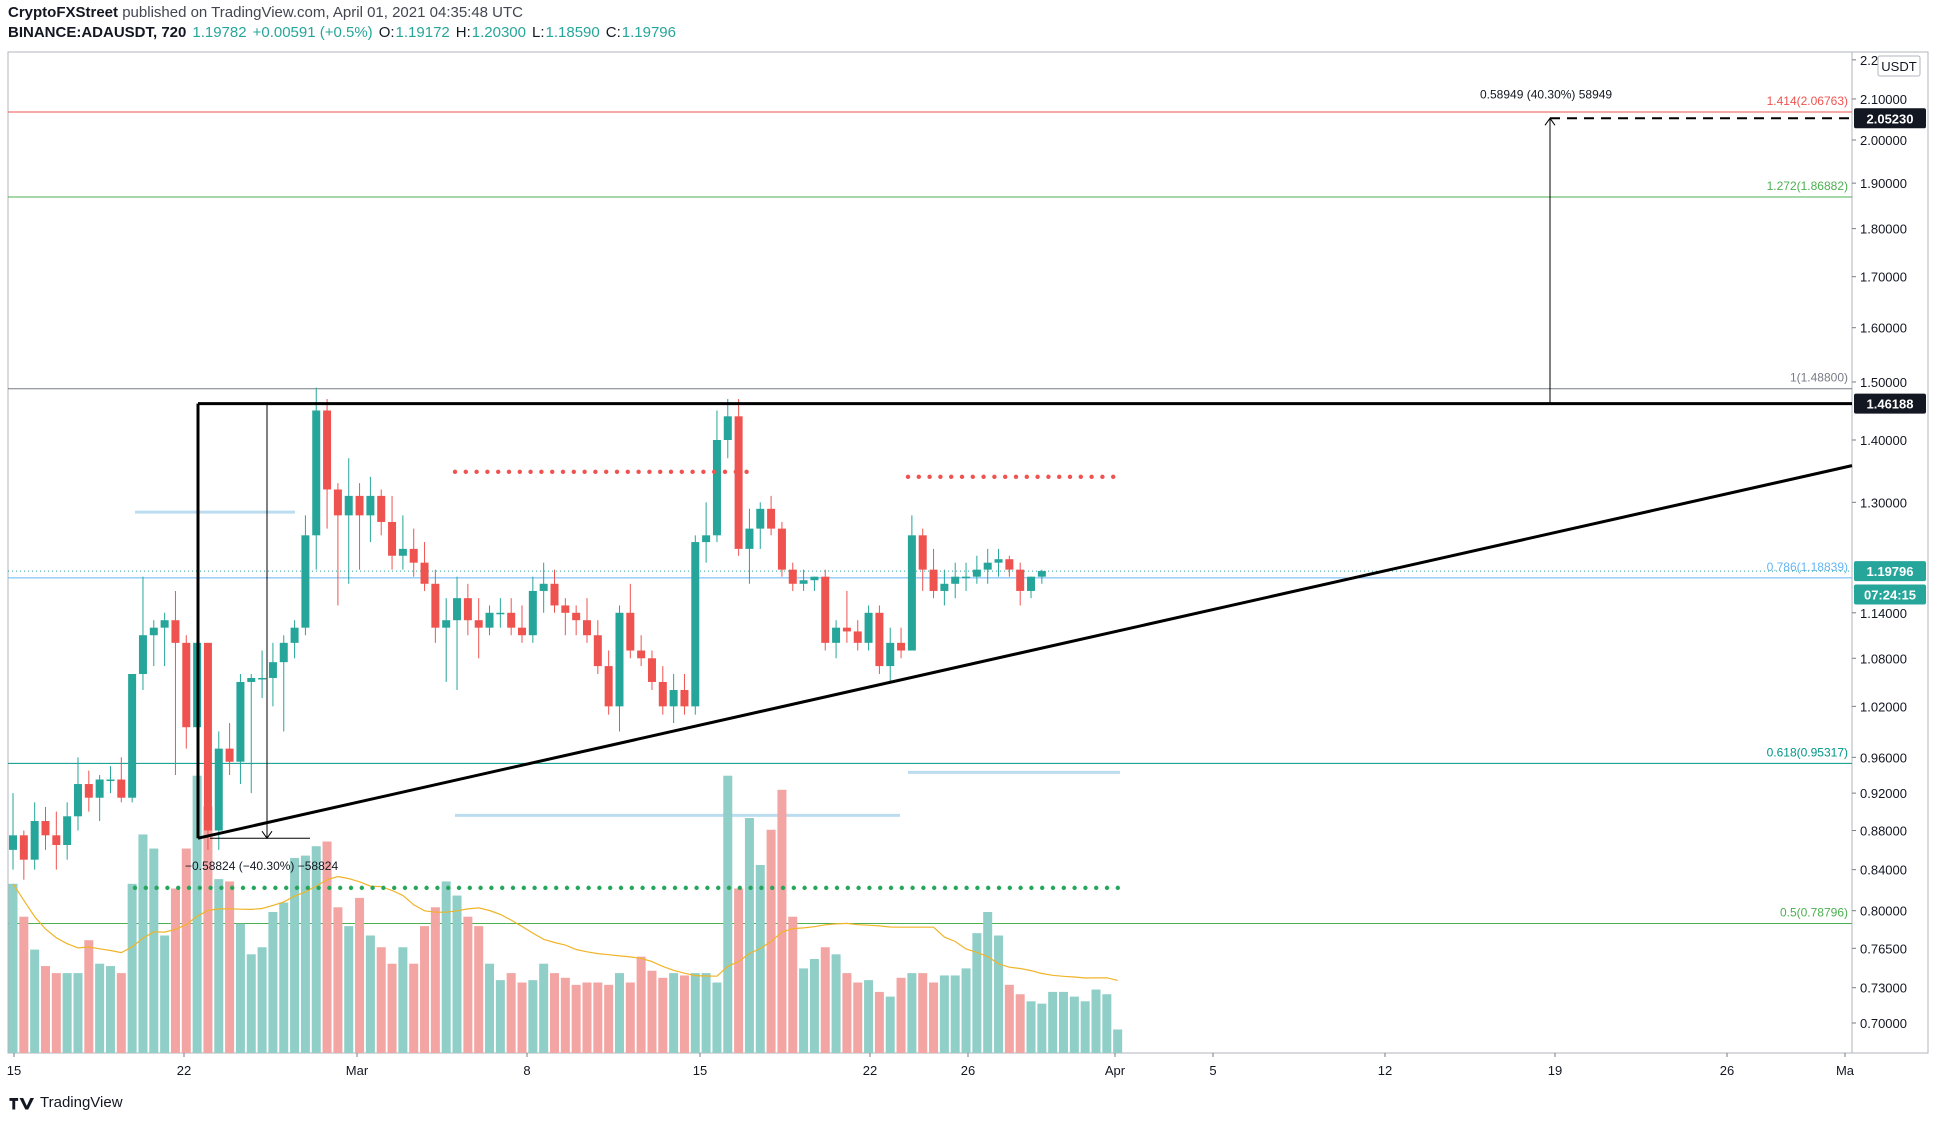 The height and width of the screenshot is (1127, 1935). I want to click on fib-label: 1.272(1.86882), so click(1807, 186).